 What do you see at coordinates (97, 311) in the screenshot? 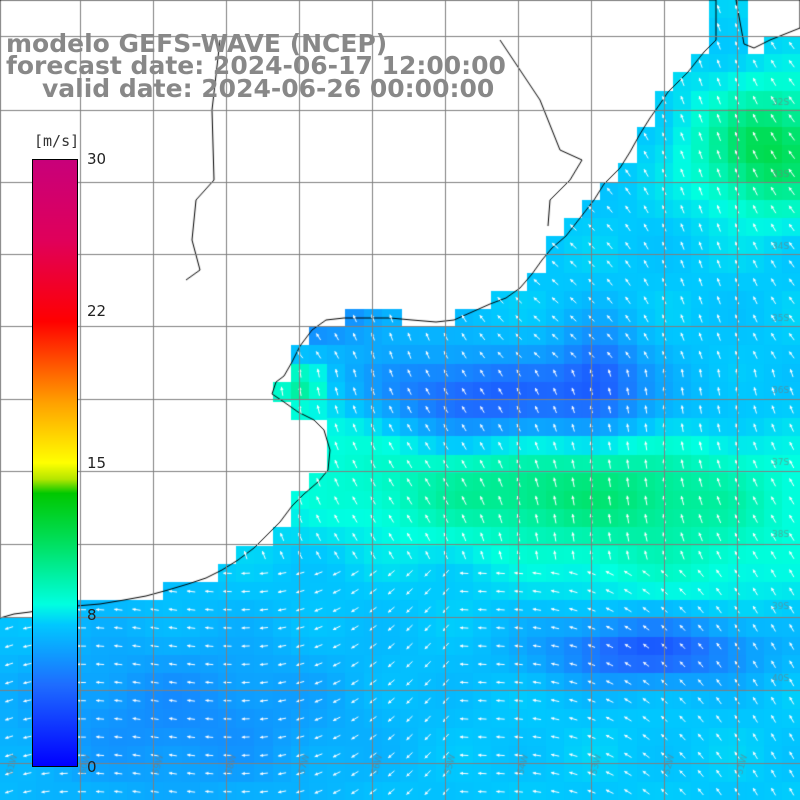
I see `colorbar-tick-label: 22` at bounding box center [97, 311].